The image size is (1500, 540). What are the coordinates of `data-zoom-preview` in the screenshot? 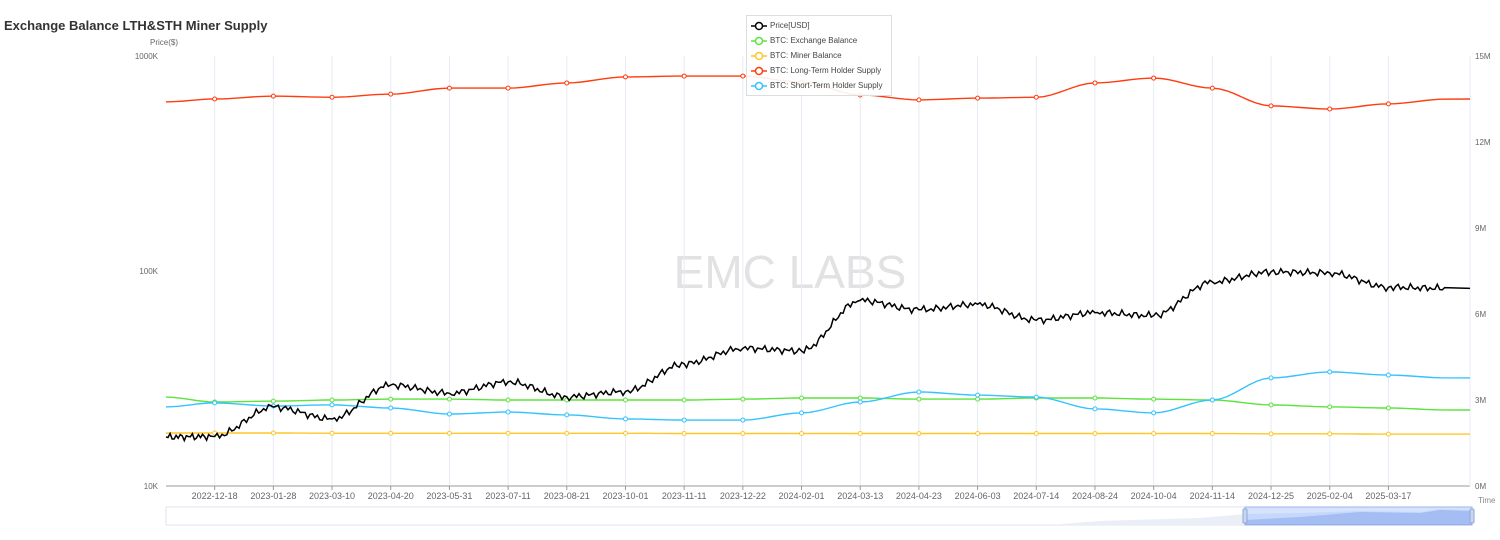 It's located at (1261, 517).